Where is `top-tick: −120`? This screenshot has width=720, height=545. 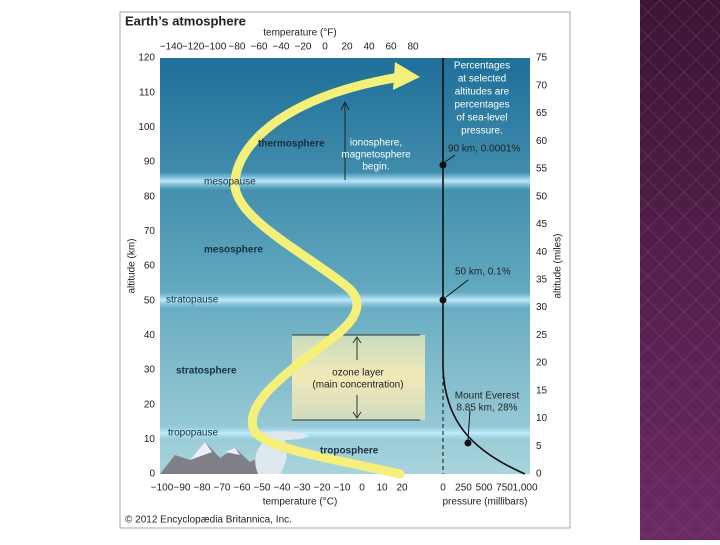
top-tick: −120 is located at coordinates (193, 47).